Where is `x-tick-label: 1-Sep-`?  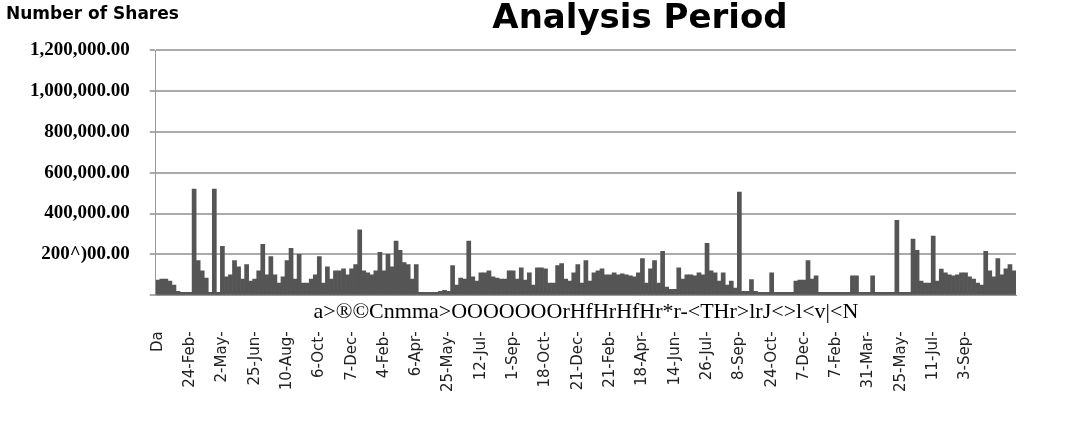
x-tick-label: 1-Sep- is located at coordinates (512, 355).